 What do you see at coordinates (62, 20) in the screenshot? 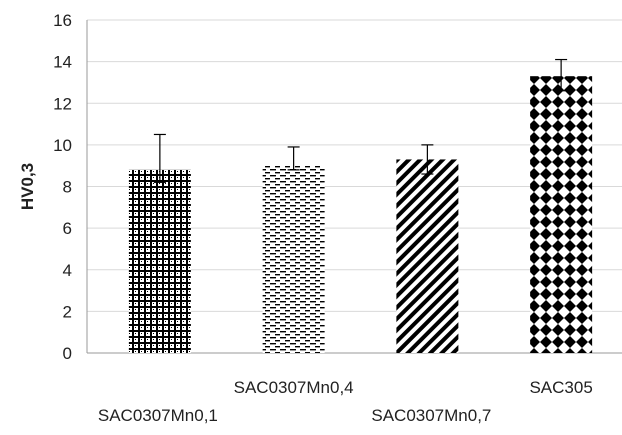
I see `y-tick-label: 16` at bounding box center [62, 20].